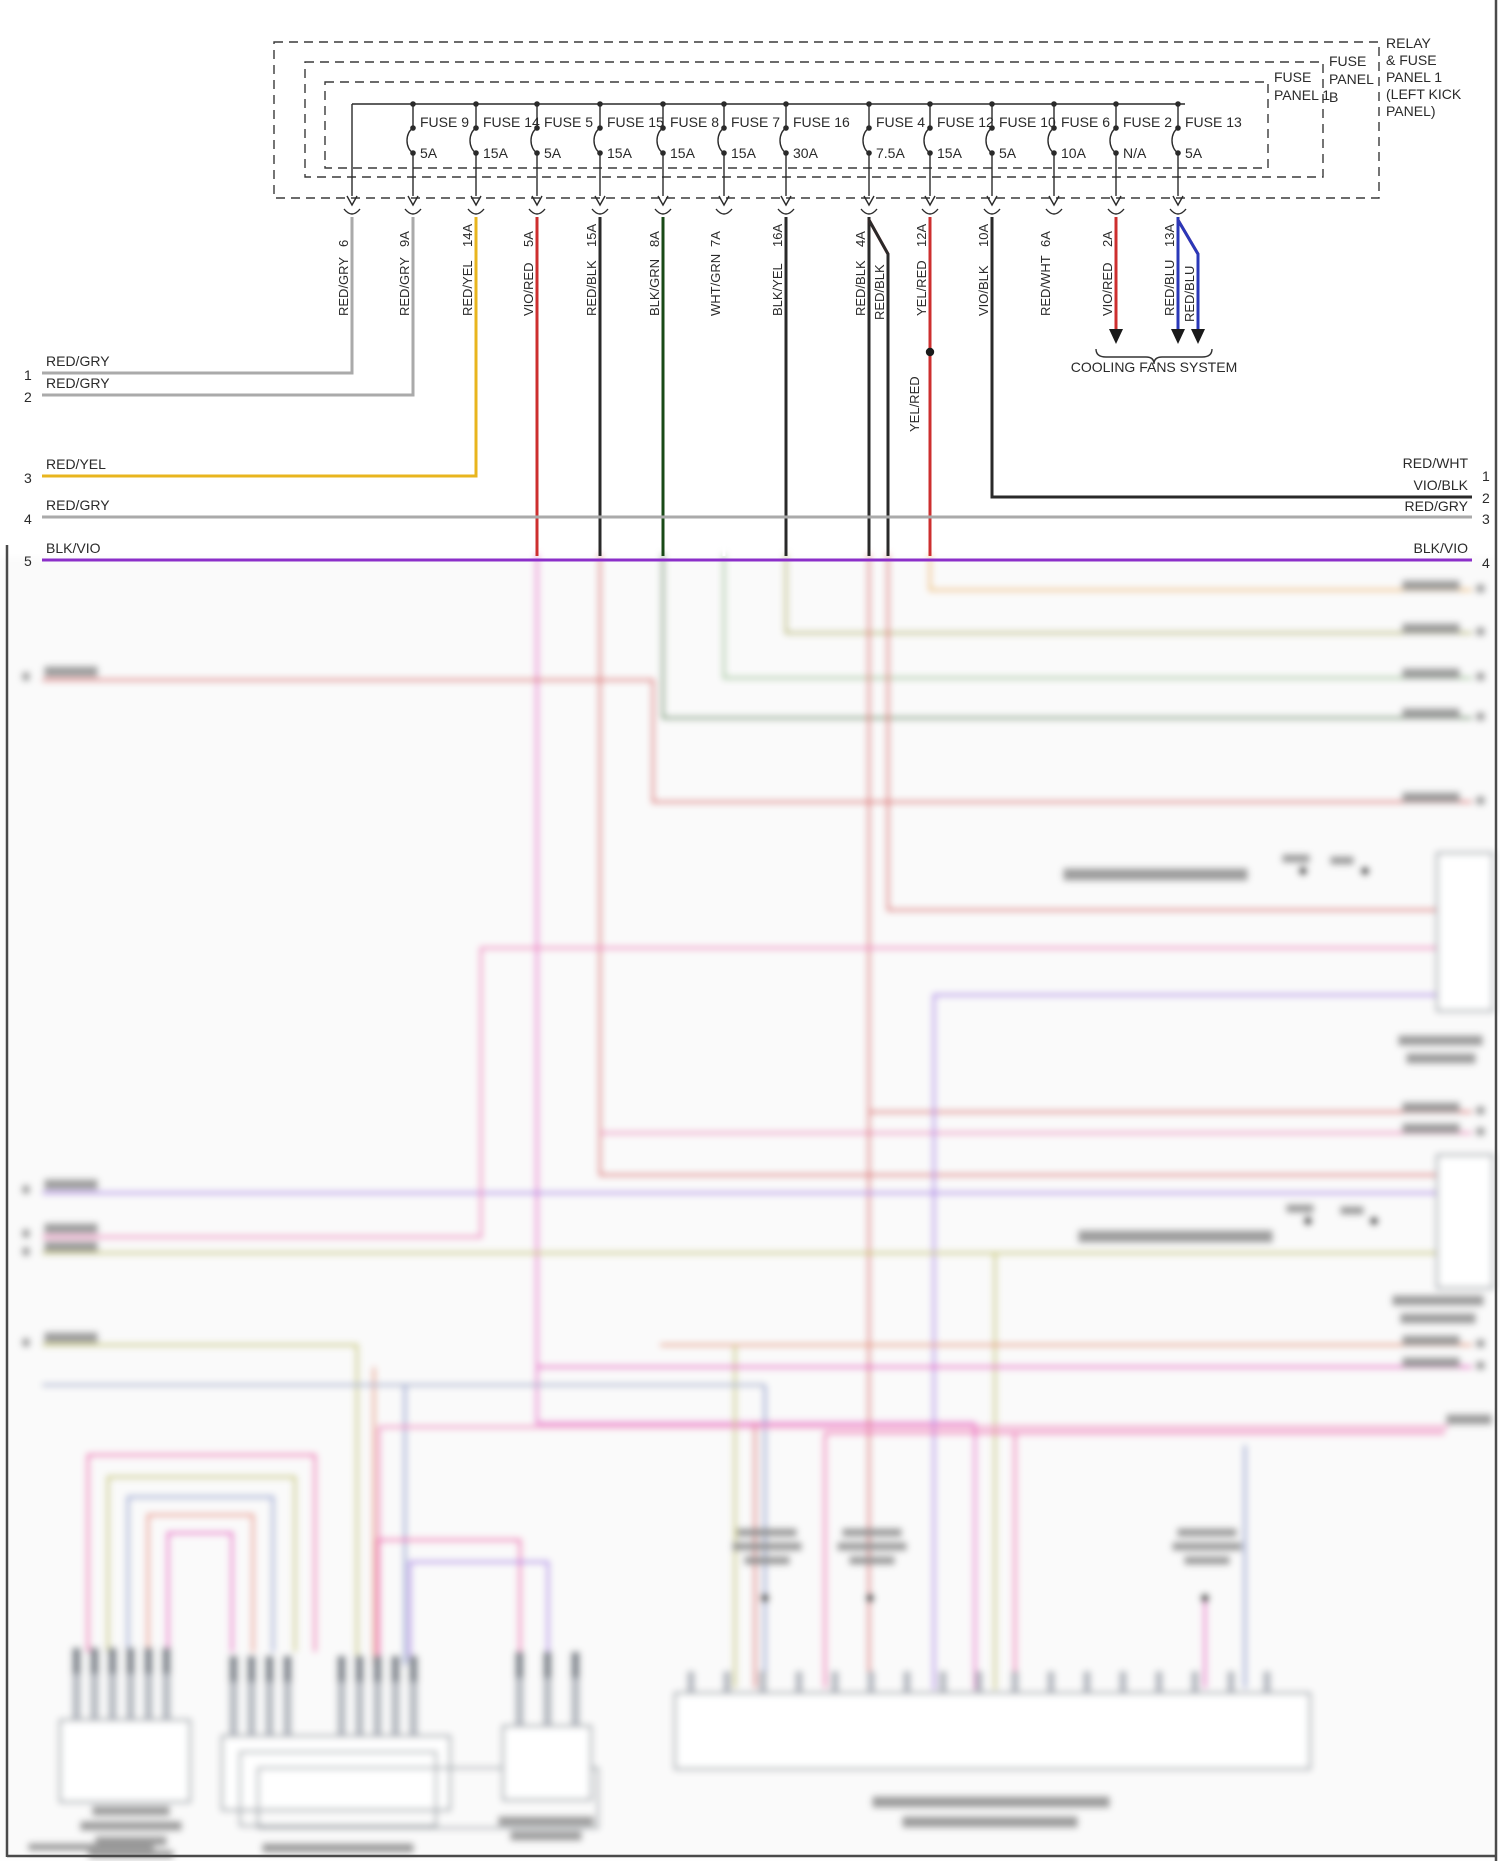 The image size is (1500, 1861). Describe the element at coordinates (814, 148) in the screenshot. I see `fuse: FUSE 16 30A` at that location.